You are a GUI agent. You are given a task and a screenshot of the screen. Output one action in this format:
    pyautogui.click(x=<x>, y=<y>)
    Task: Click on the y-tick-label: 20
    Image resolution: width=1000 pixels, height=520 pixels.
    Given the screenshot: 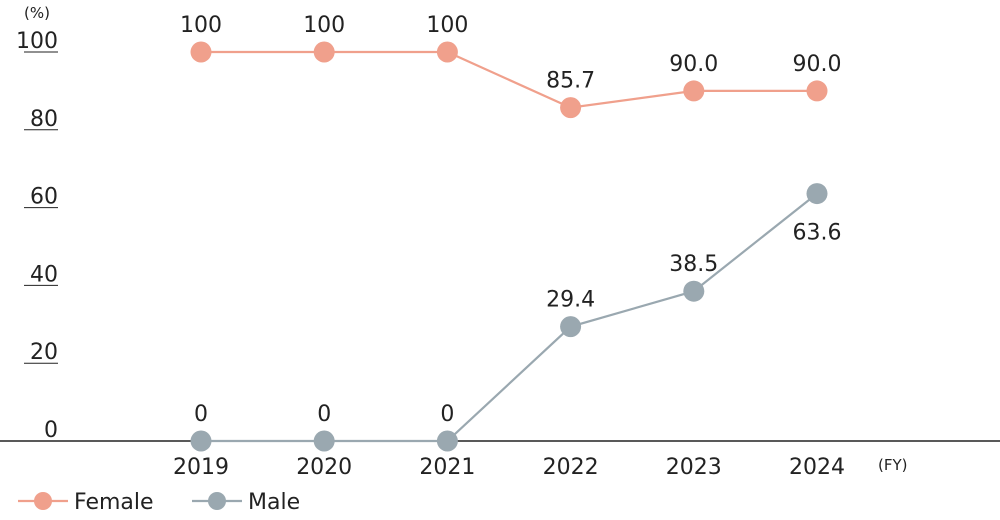 What is the action you would take?
    pyautogui.click(x=44, y=352)
    